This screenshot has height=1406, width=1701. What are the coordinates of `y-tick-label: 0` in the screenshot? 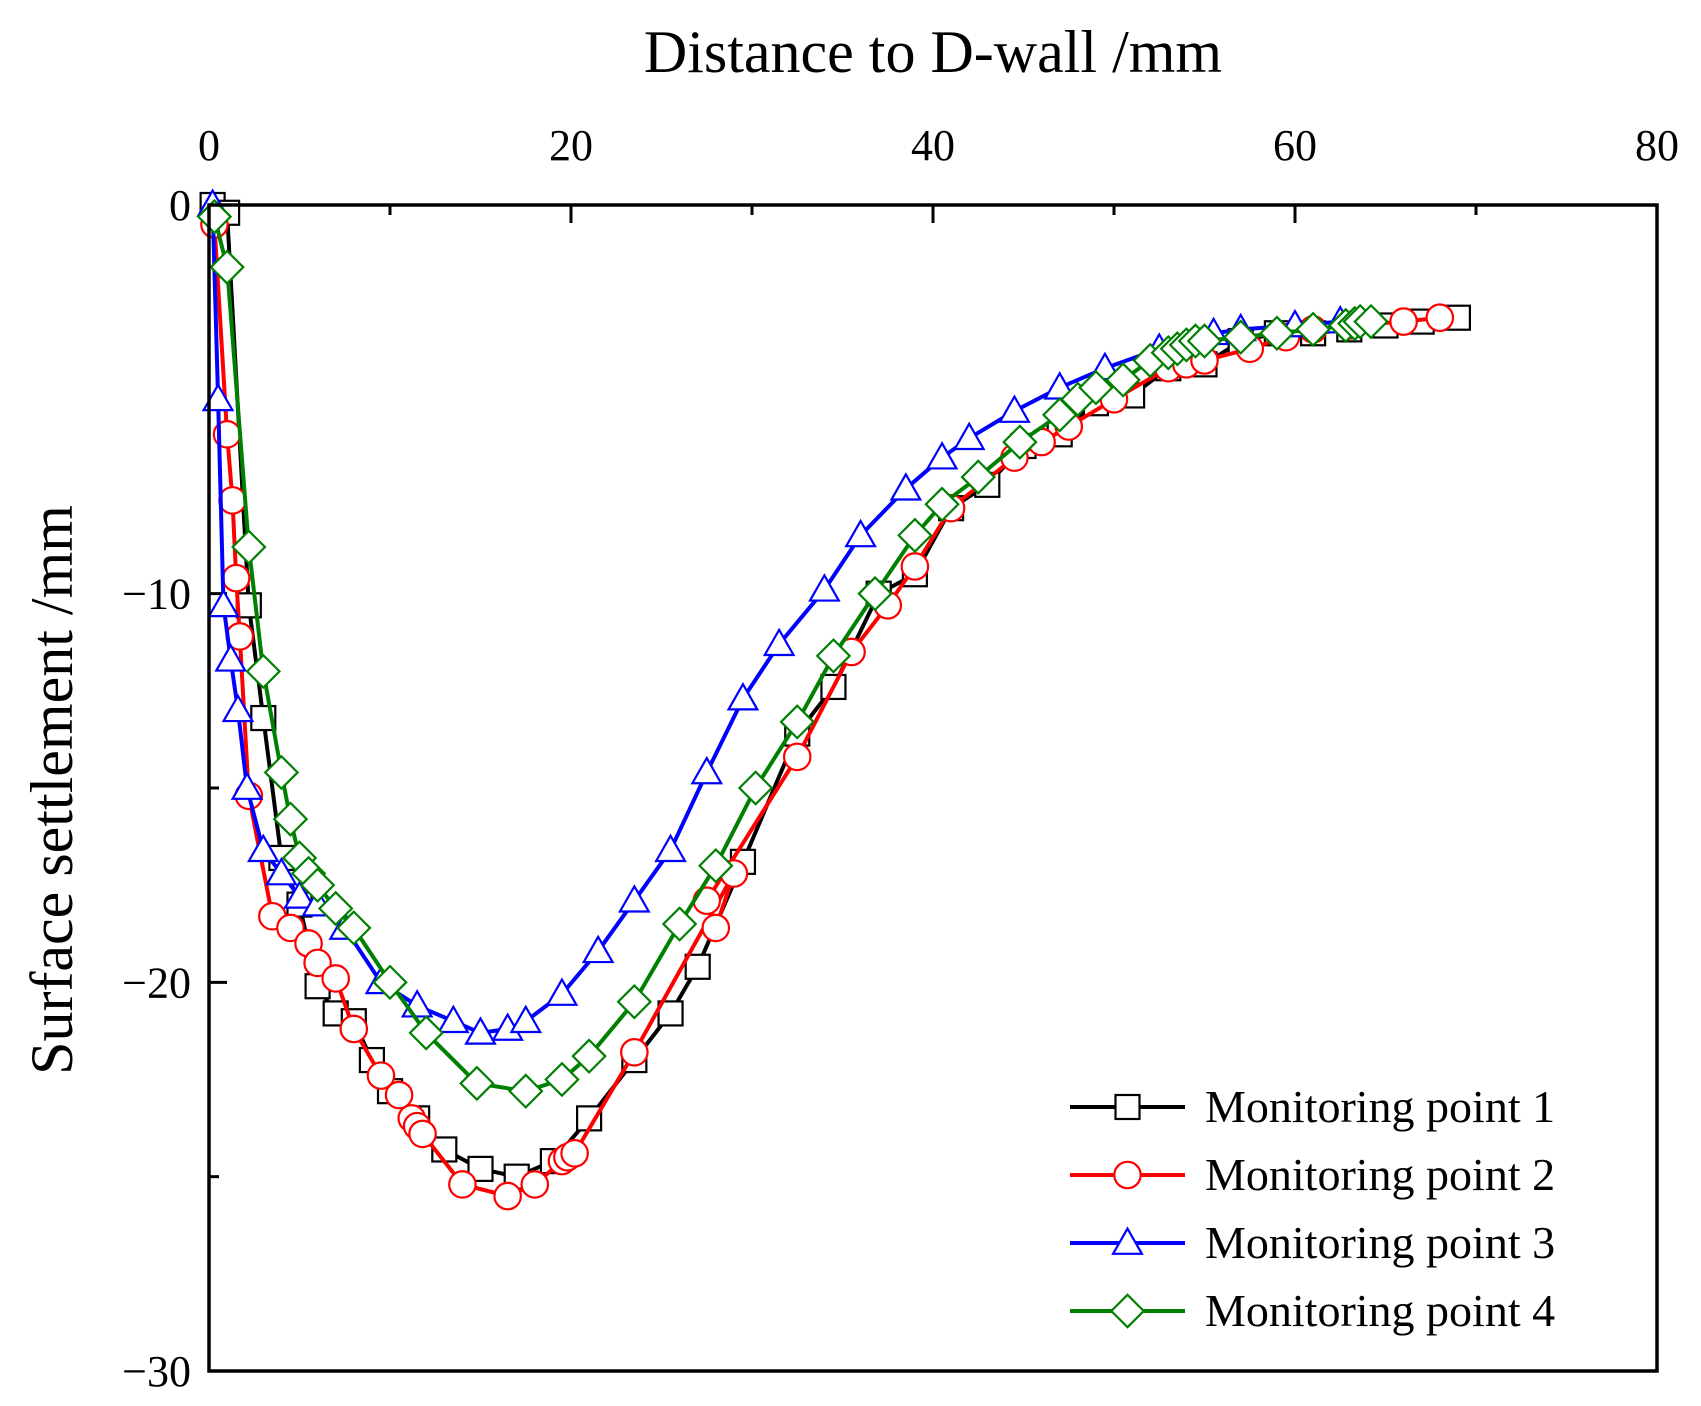 It's located at (180, 205).